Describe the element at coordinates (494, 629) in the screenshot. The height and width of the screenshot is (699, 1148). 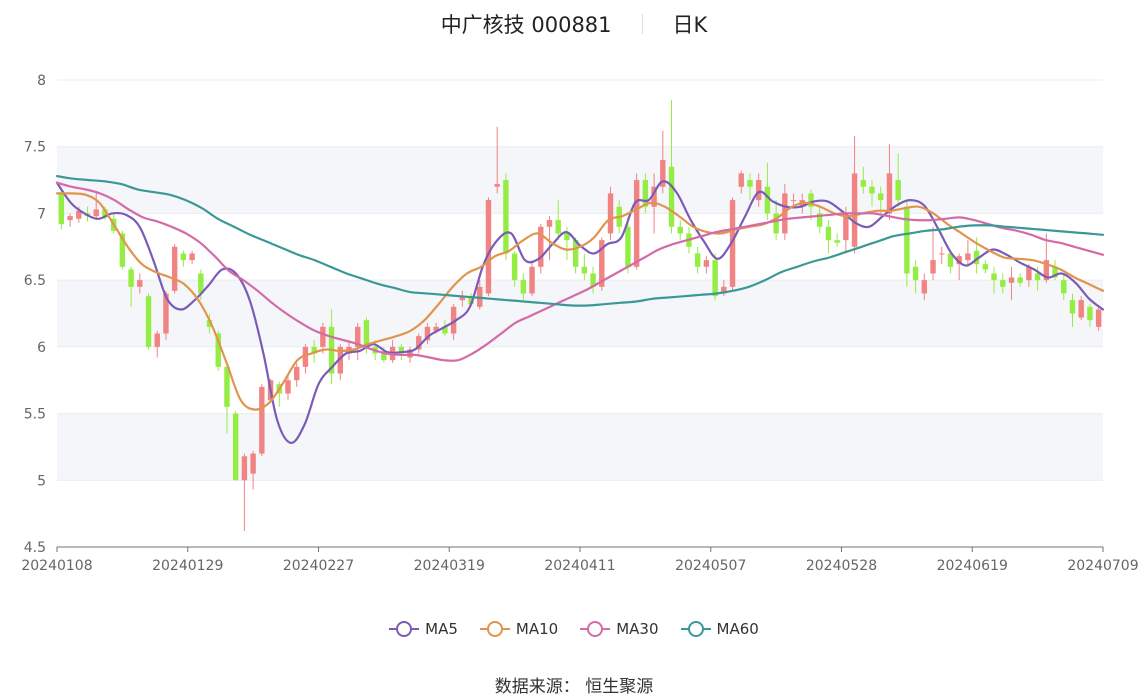
I see `legend-swatch-ring` at that location.